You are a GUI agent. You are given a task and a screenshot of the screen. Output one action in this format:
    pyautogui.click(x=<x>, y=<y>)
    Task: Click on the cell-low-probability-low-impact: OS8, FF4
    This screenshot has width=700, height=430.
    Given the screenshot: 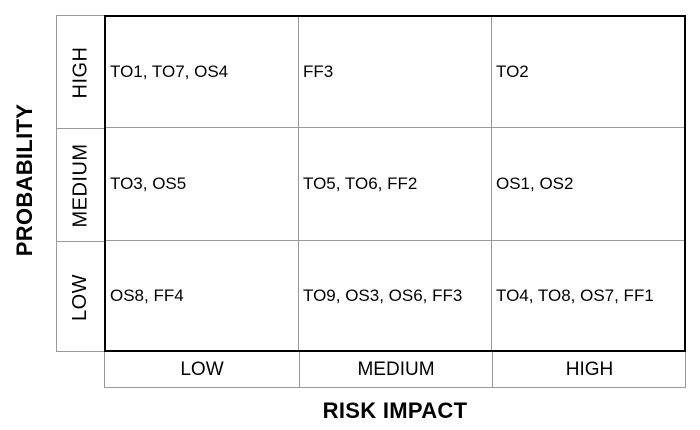 What is the action you would take?
    pyautogui.click(x=147, y=295)
    